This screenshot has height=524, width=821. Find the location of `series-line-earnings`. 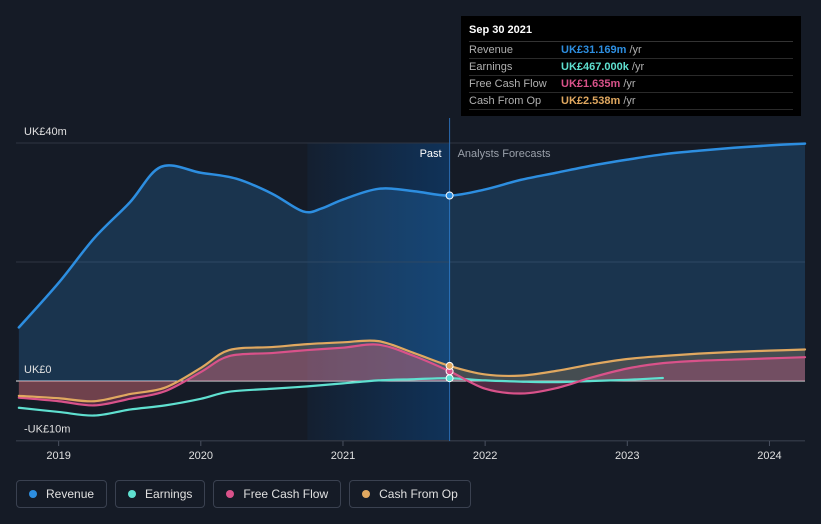

series-line-earnings is located at coordinates (340, 396).